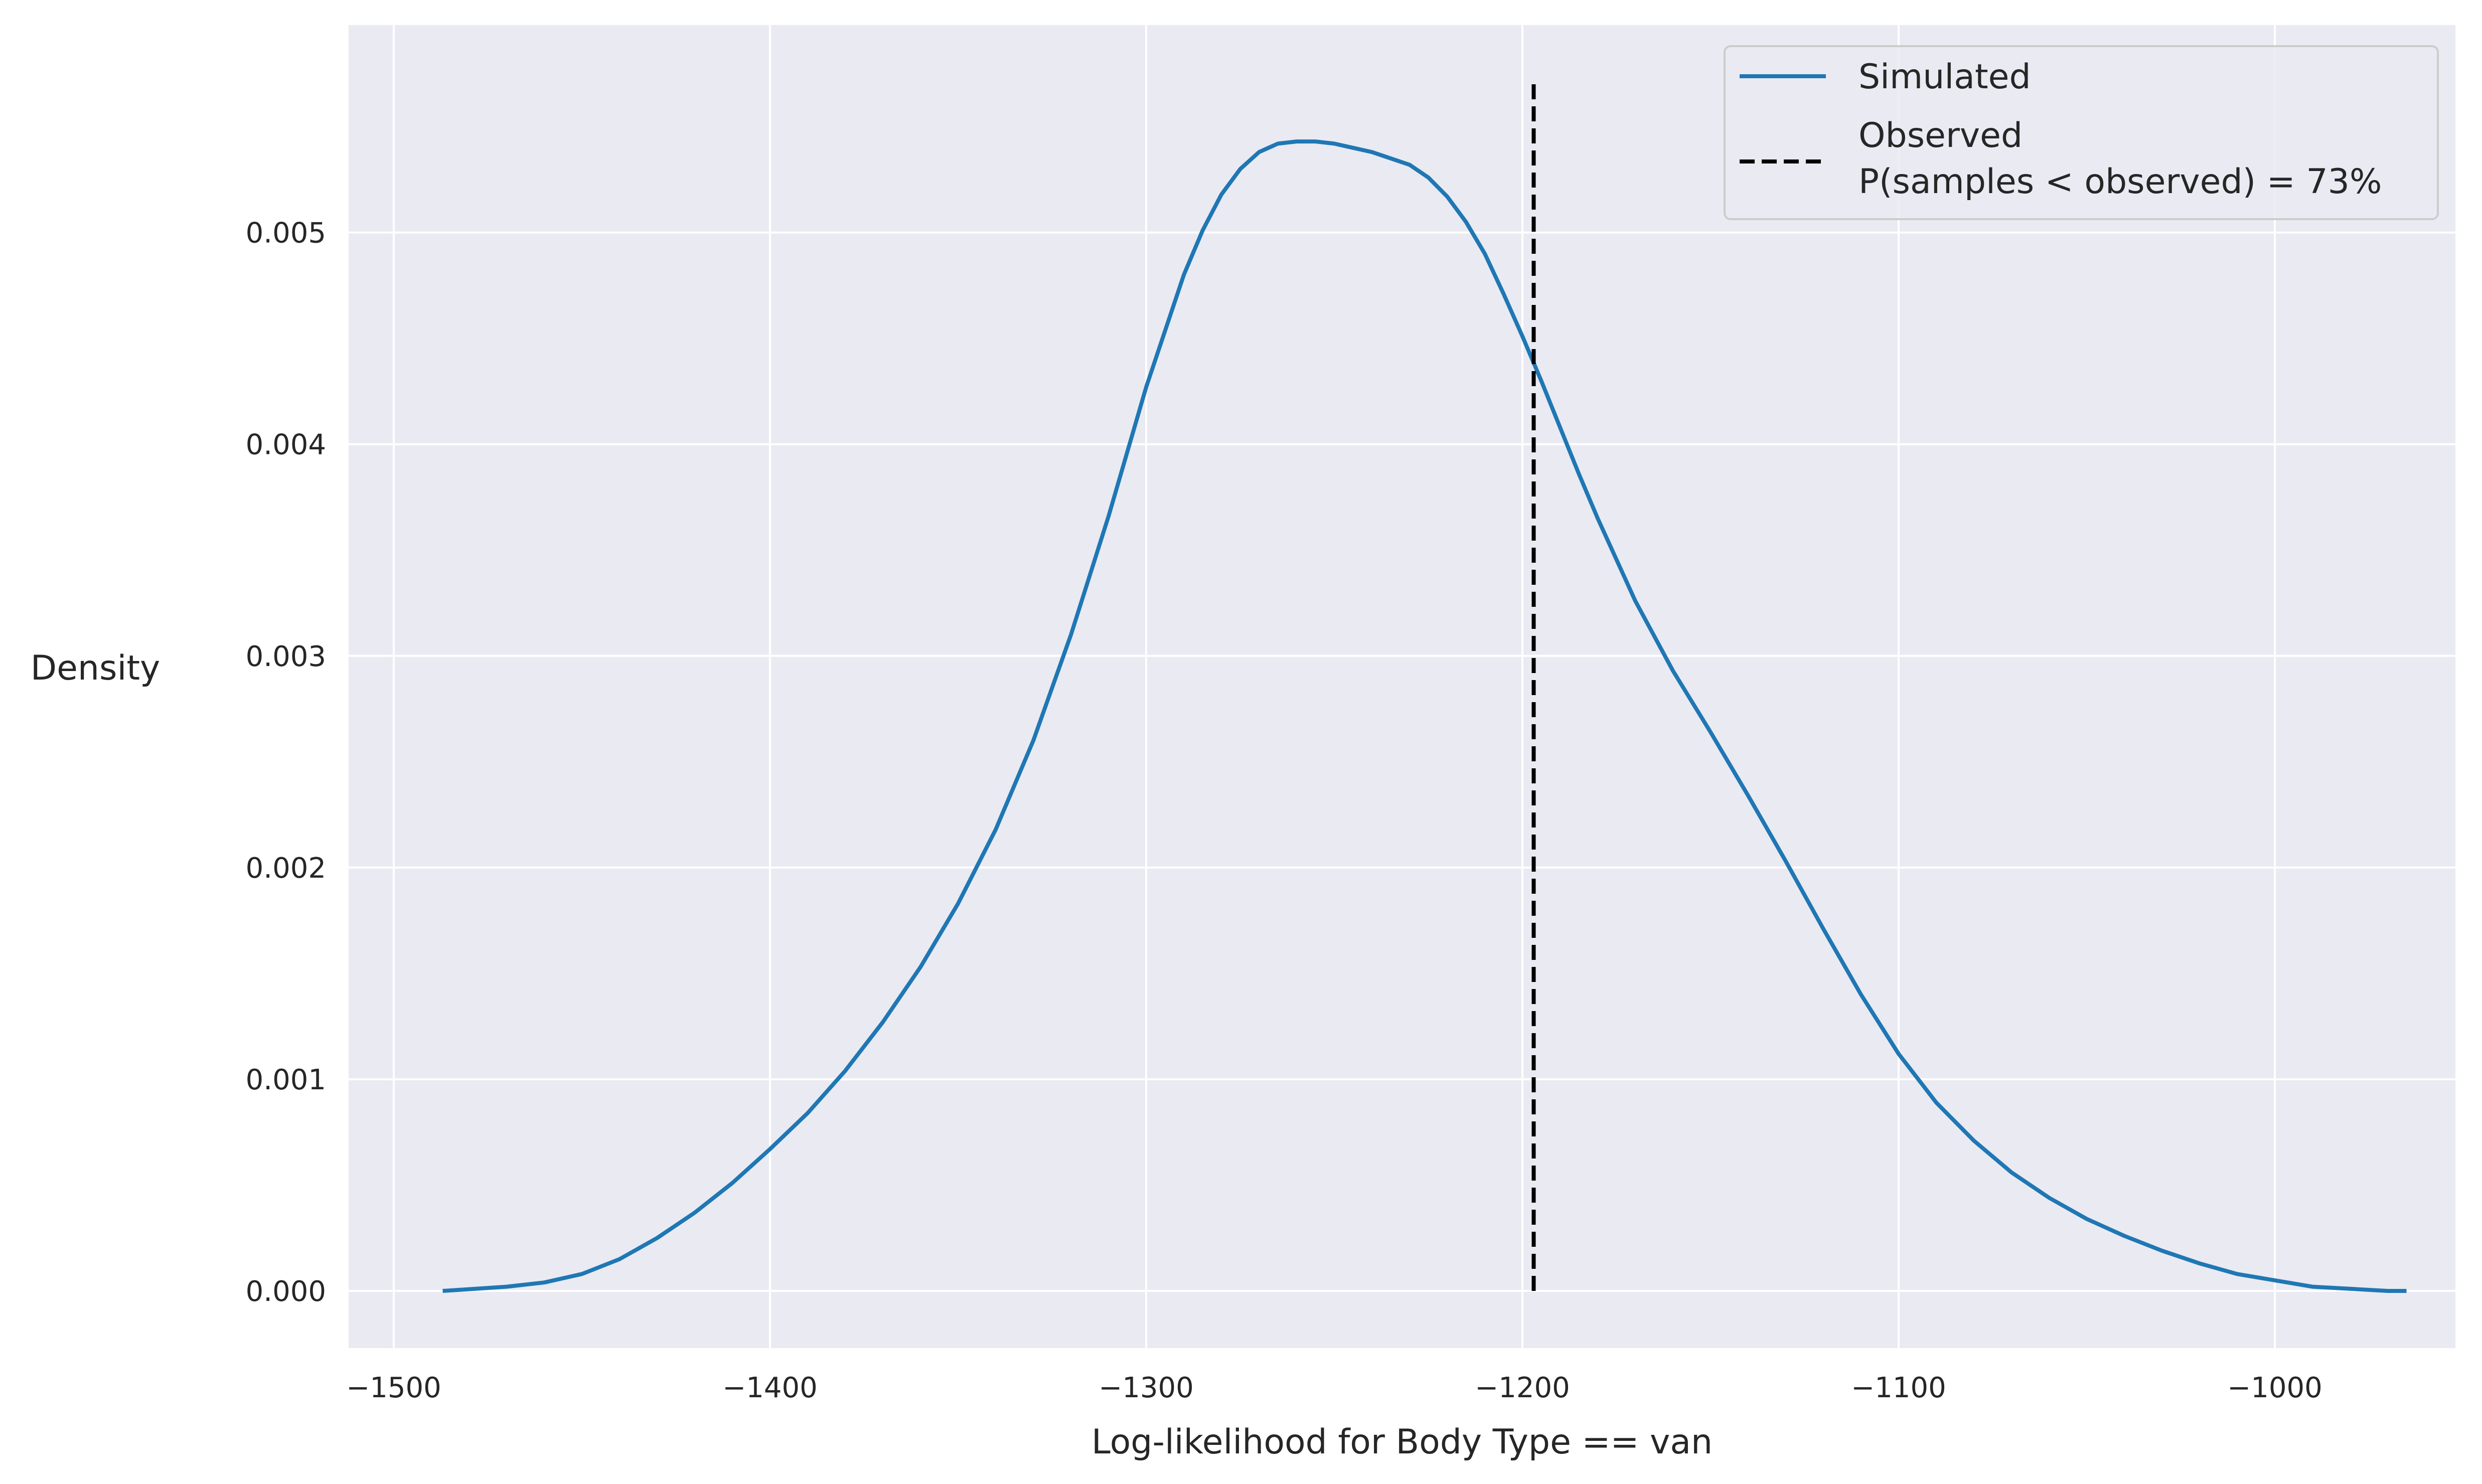  What do you see at coordinates (770, 1388) in the screenshot?
I see `x-tick-label: −1400` at bounding box center [770, 1388].